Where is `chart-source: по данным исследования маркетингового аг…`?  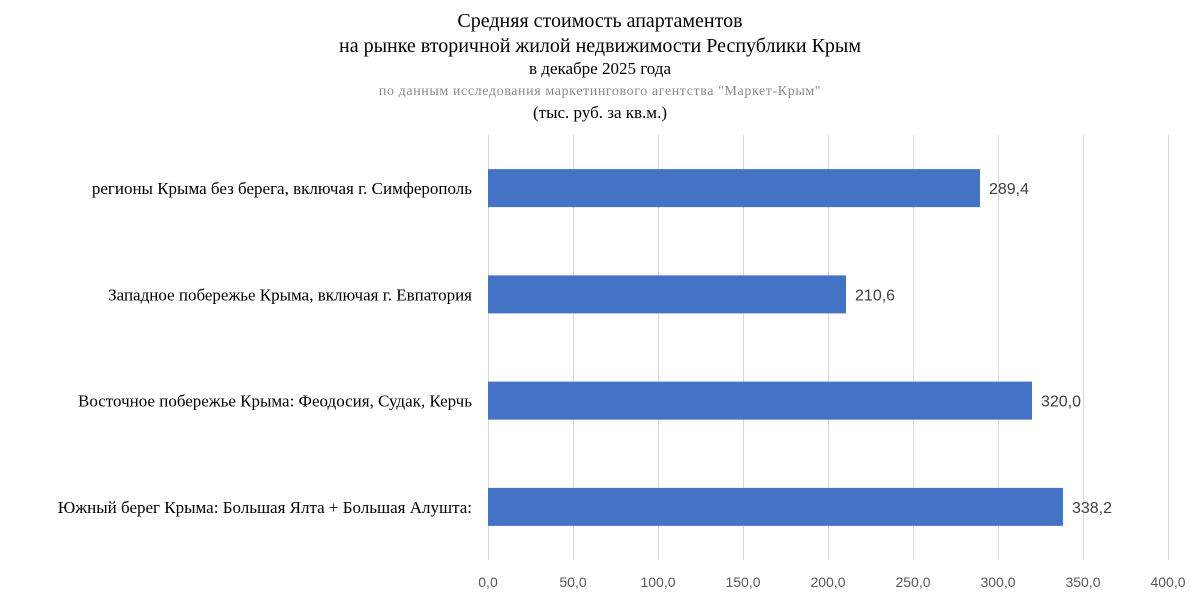 chart-source: по данным исследования маркетингового аг… is located at coordinates (600, 91).